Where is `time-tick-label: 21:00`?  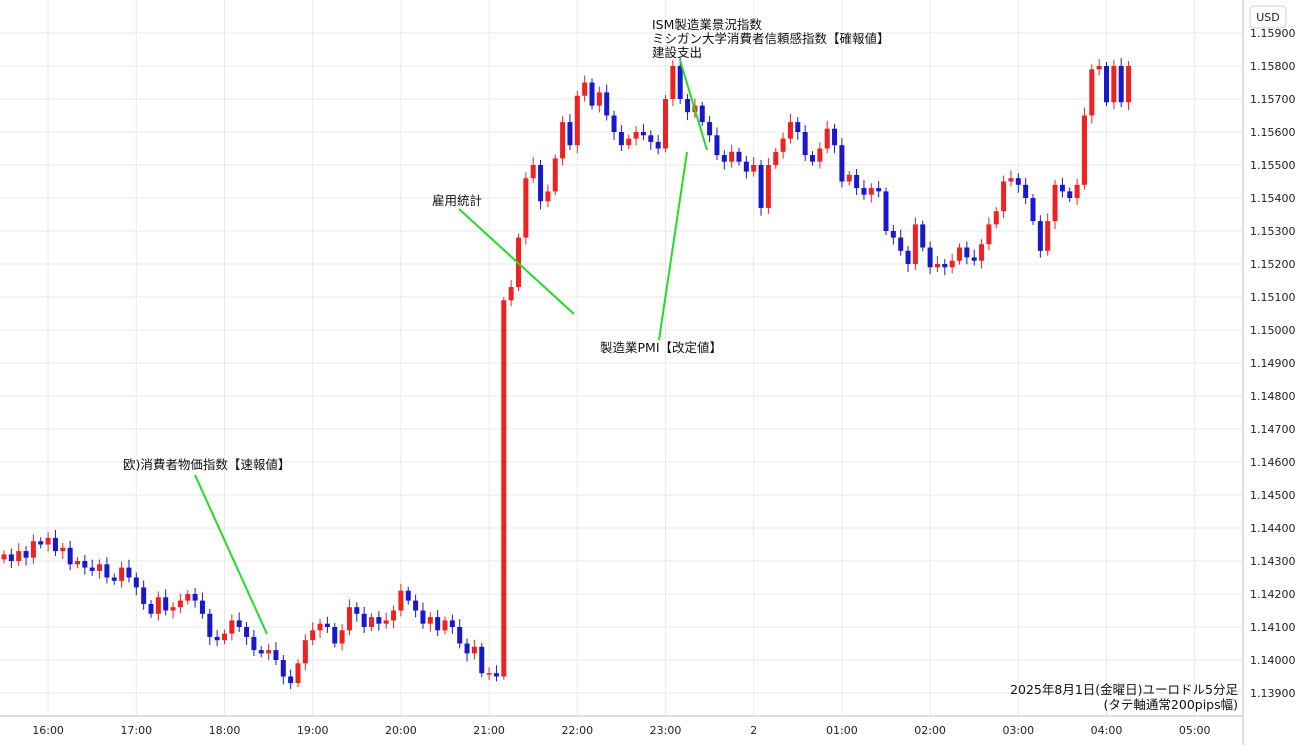
time-tick-label: 21:00 is located at coordinates (489, 730).